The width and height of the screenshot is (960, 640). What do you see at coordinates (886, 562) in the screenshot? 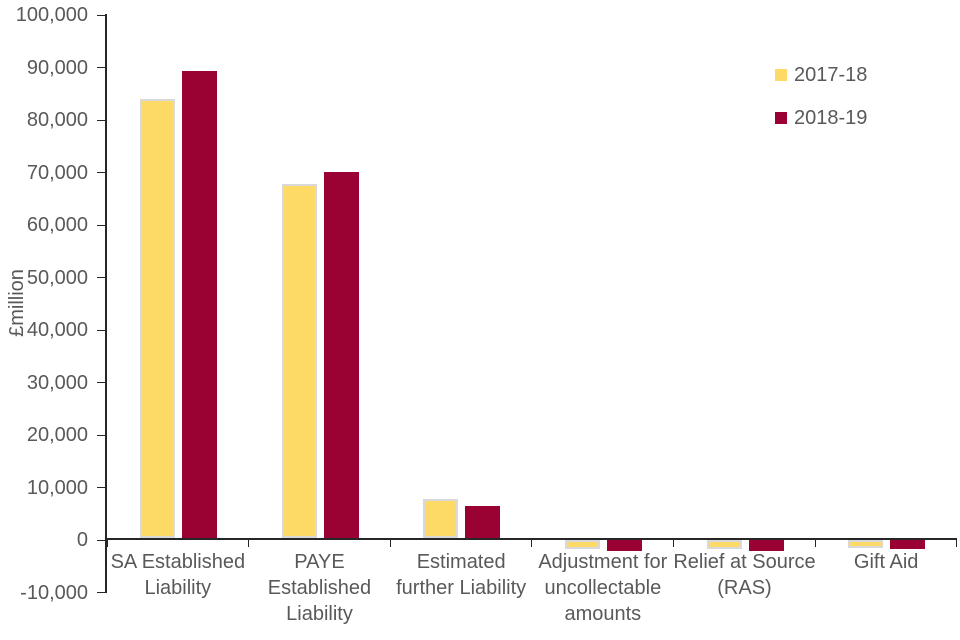
I see `category-label: Gift Aid` at bounding box center [886, 562].